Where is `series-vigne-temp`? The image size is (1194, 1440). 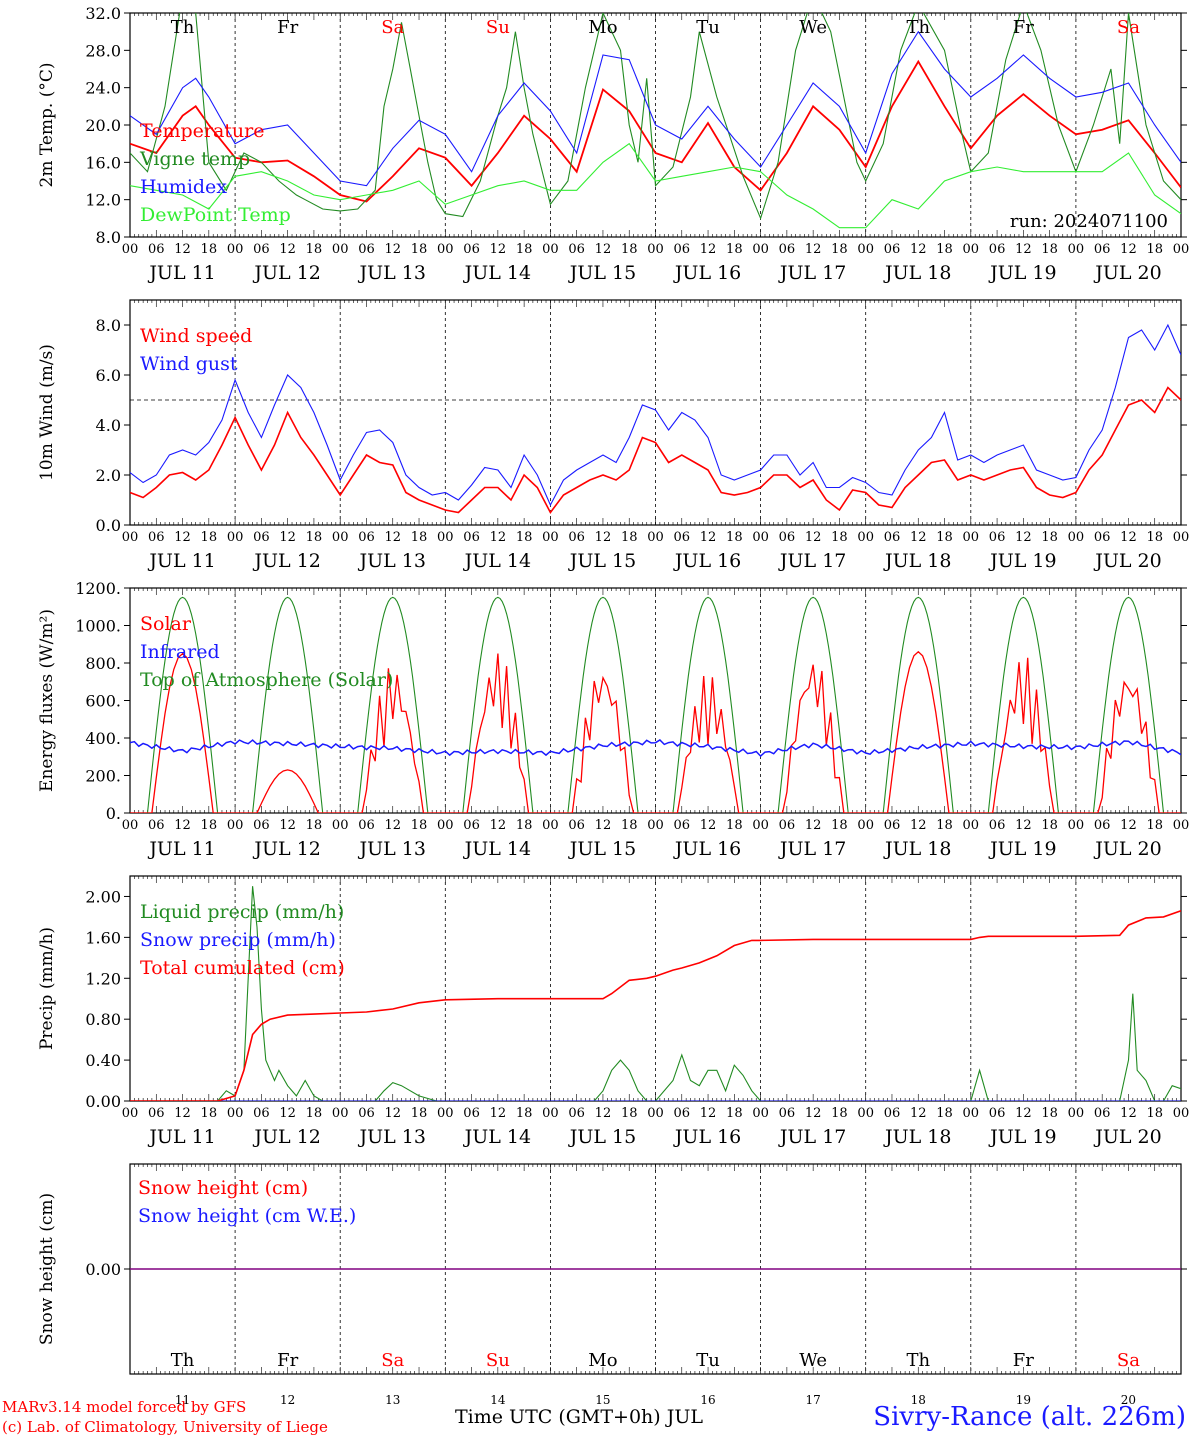
series-vigne-temp is located at coordinates (655, 116).